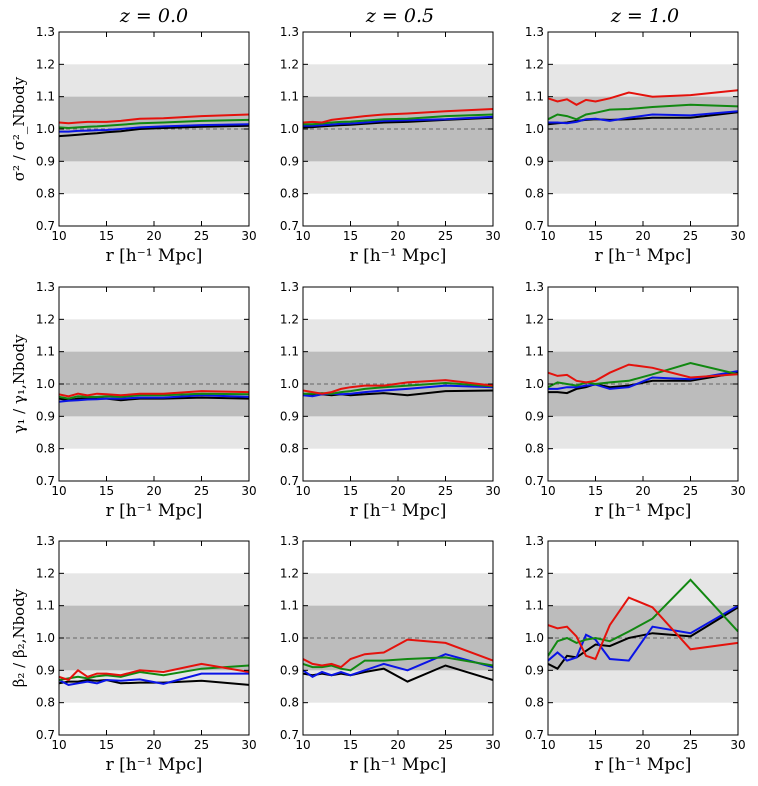  I want to click on panel-r1-c2-ytick-label: 1.2, so click(534, 319).